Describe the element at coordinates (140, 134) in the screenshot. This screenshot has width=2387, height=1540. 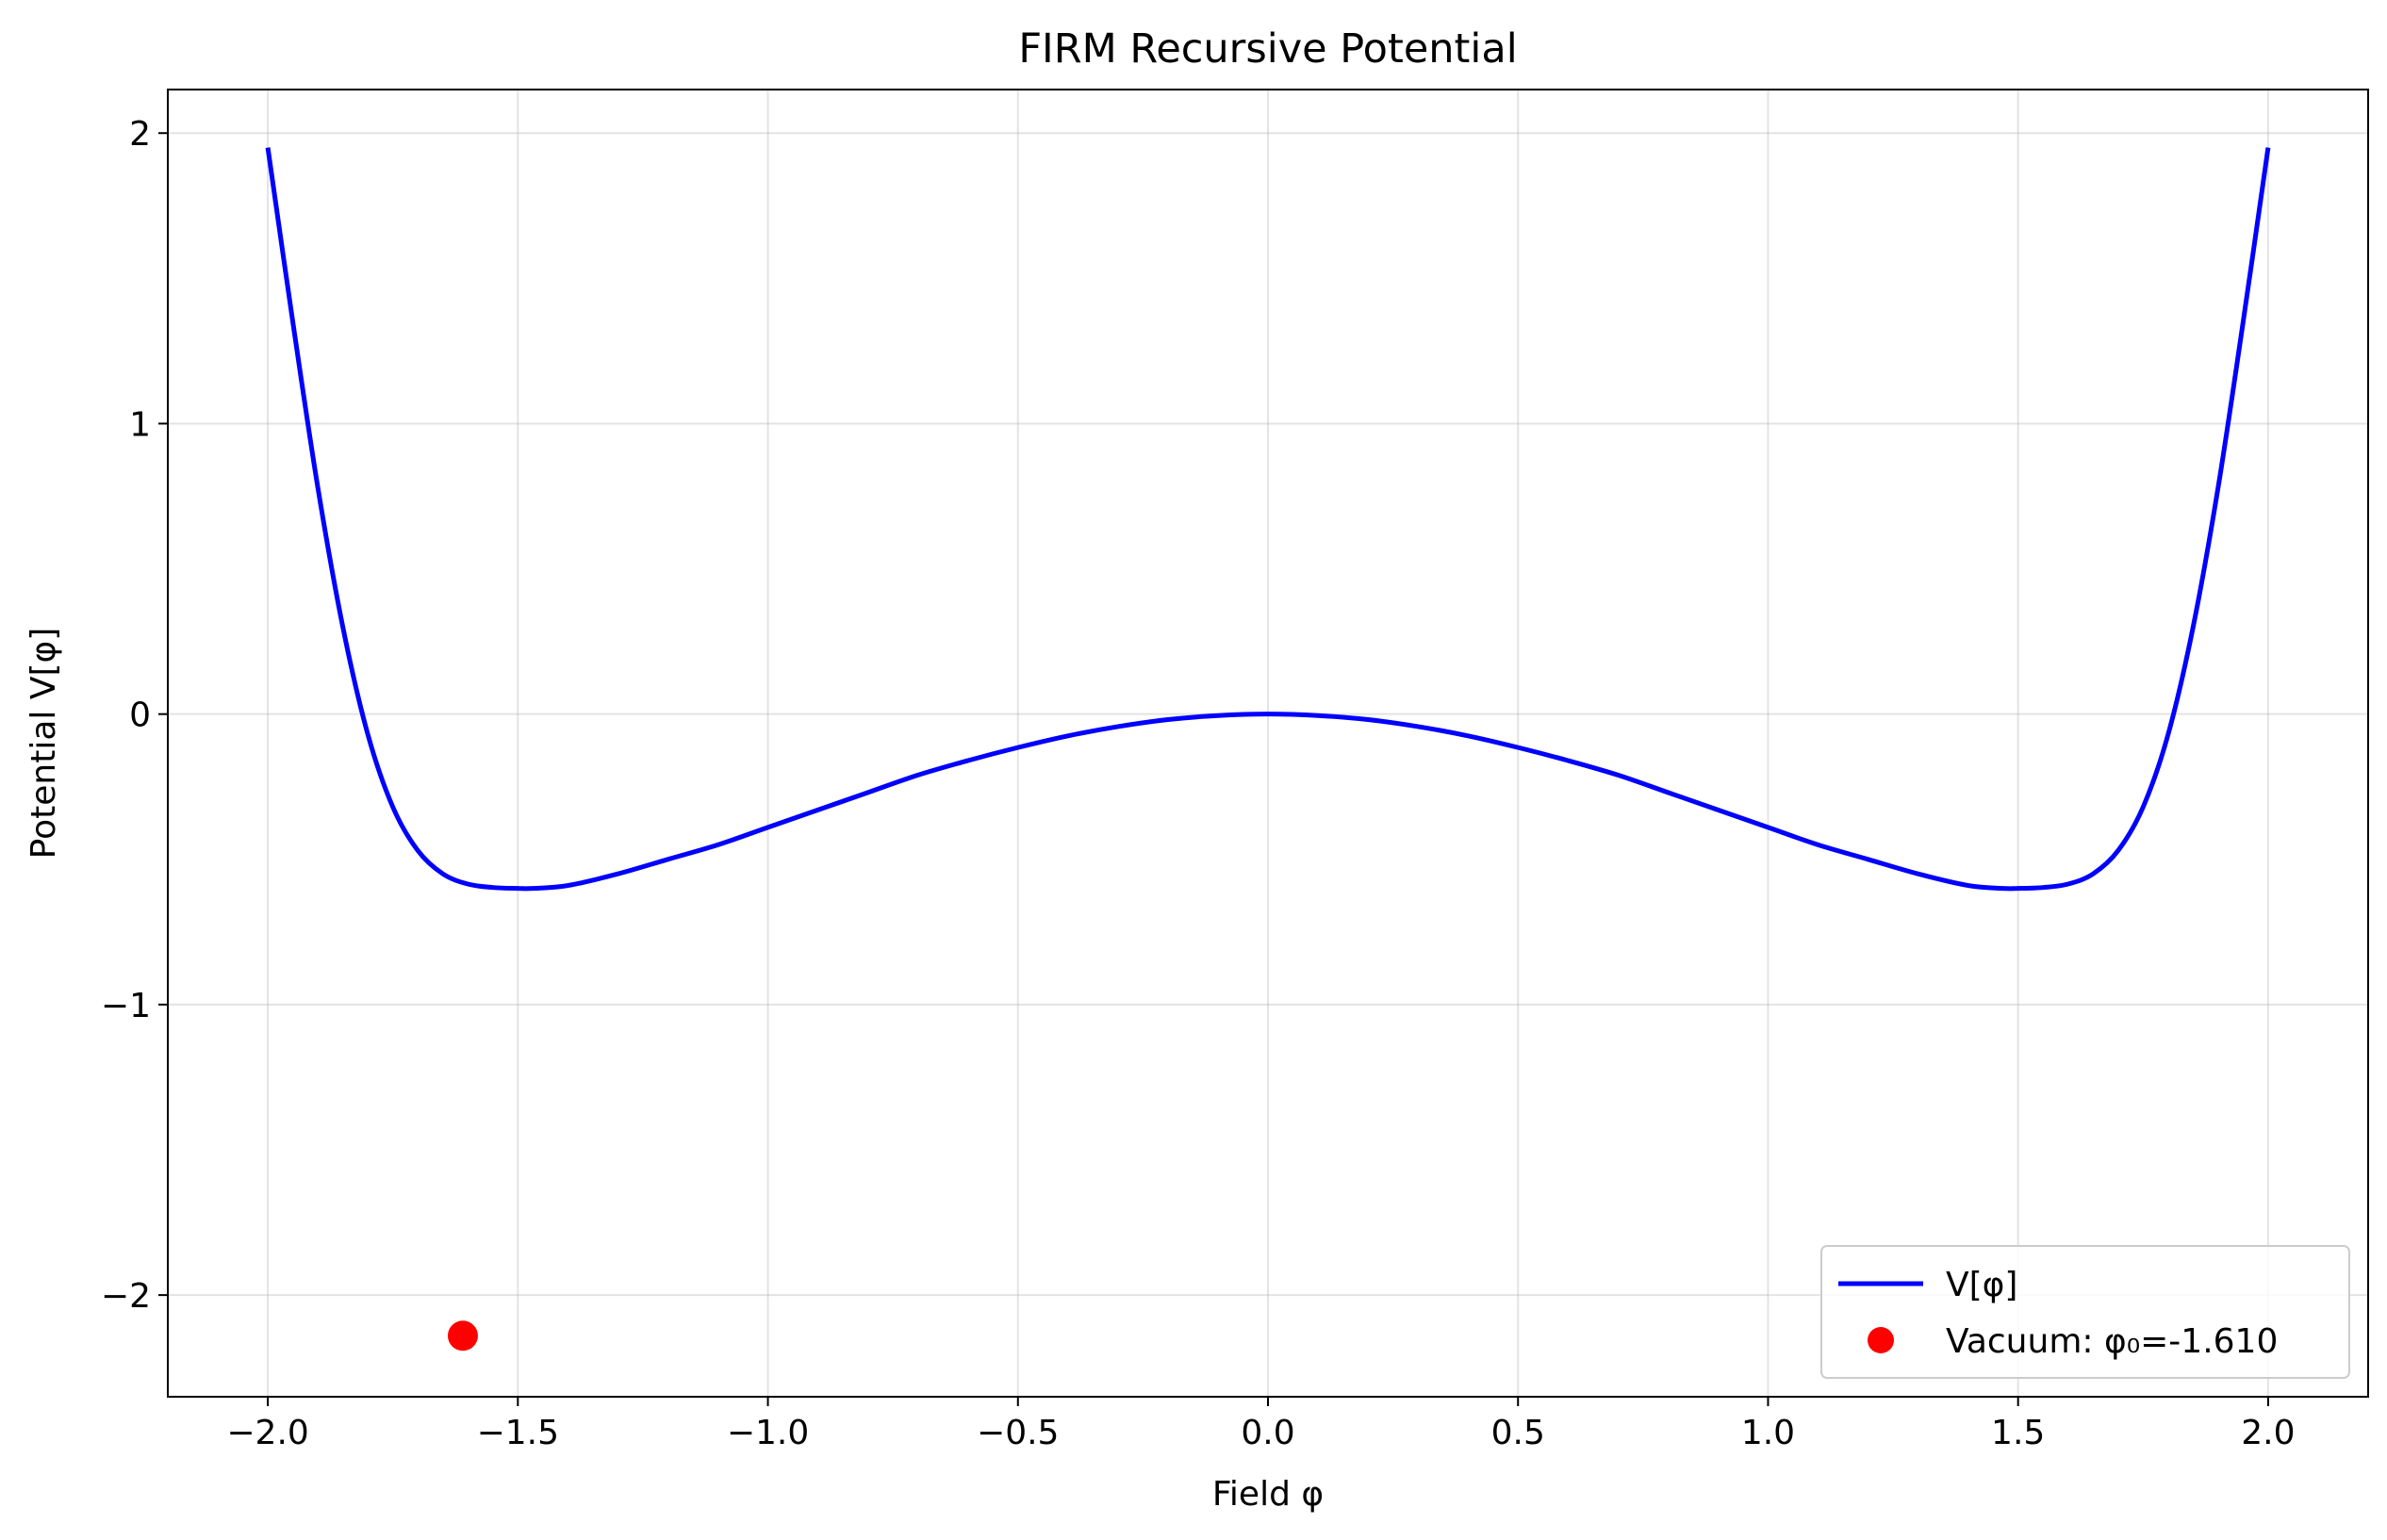
I see `y-tick-label: 2` at that location.